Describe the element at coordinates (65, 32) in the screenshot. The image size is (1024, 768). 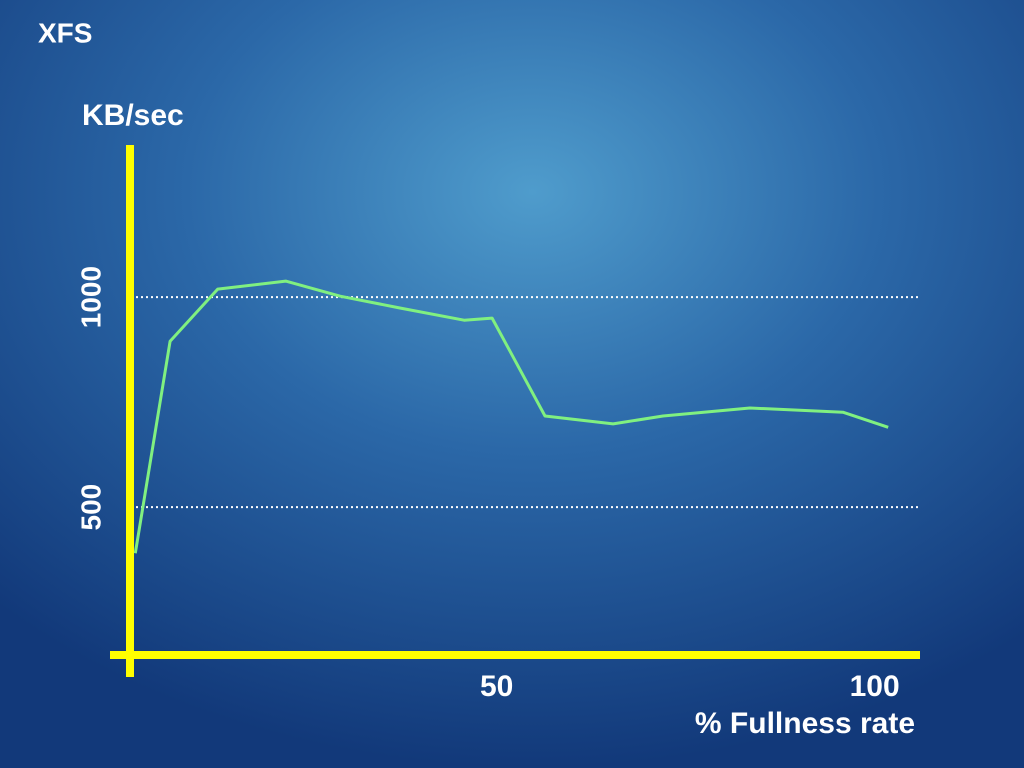
I see `chart-title: XFS` at that location.